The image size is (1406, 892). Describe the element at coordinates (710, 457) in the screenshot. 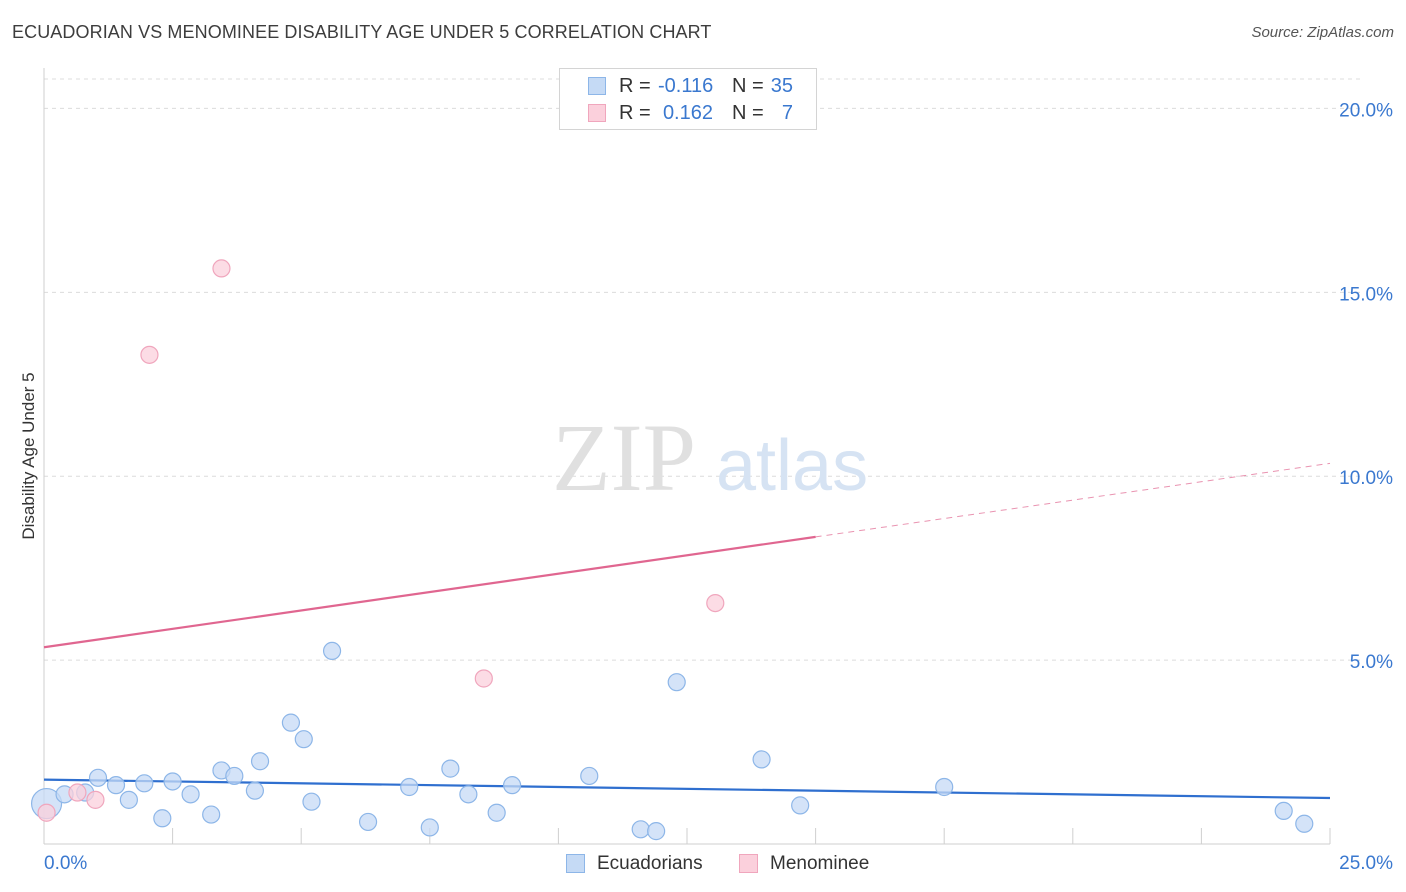

I see `watermark: ZIP atlas` at that location.